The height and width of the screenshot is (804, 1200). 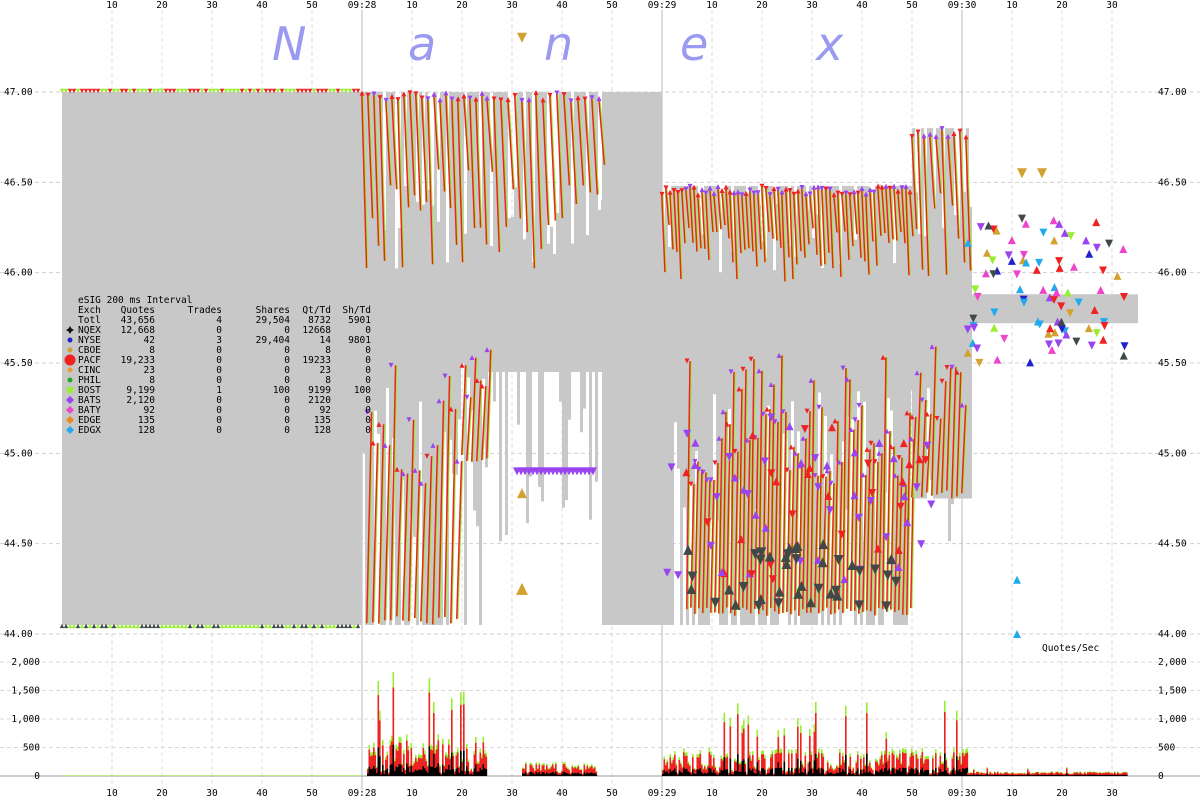 I want to click on stats-cell-qttd: 19233, so click(x=316, y=360).